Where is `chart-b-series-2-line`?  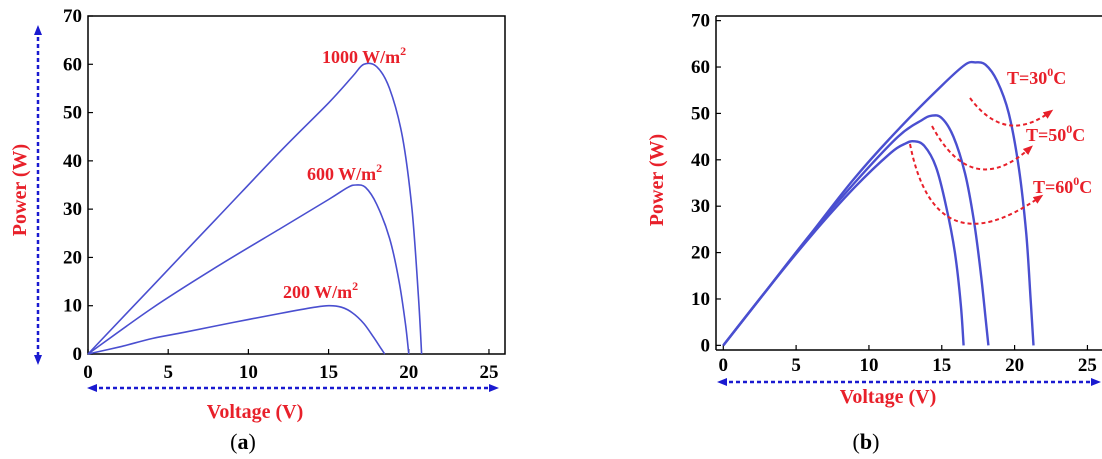 chart-b-series-2-line is located at coordinates (856, 230).